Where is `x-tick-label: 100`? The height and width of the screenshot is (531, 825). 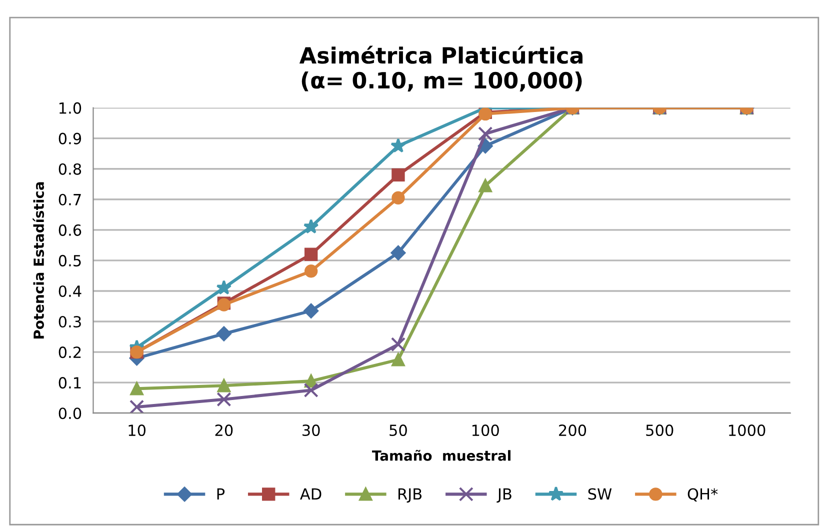
x-tick-label: 100 is located at coordinates (485, 430).